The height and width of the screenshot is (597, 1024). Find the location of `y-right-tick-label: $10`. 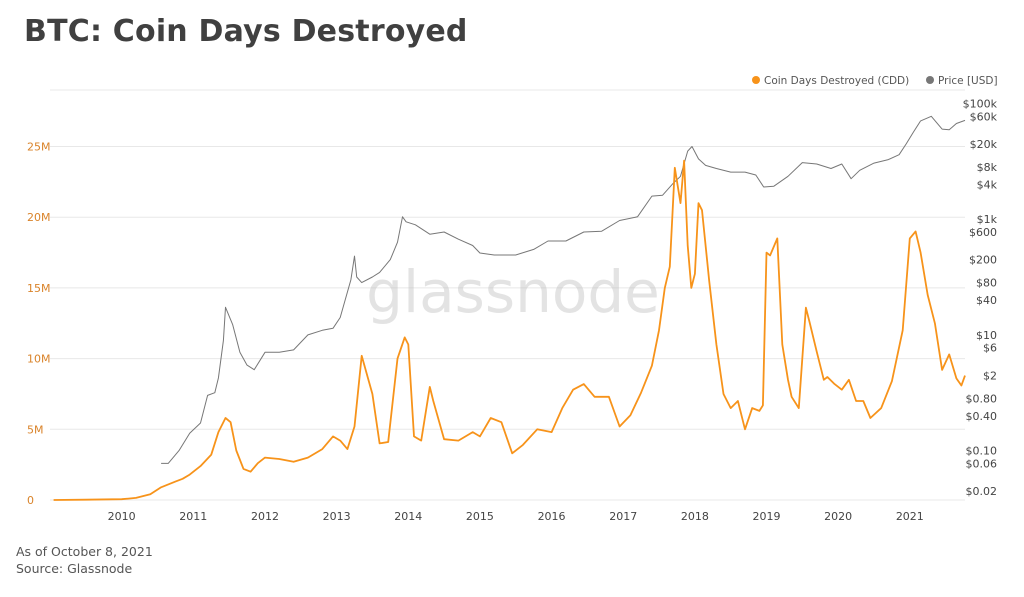

y-right-tick-label: $10 is located at coordinates (986, 335).